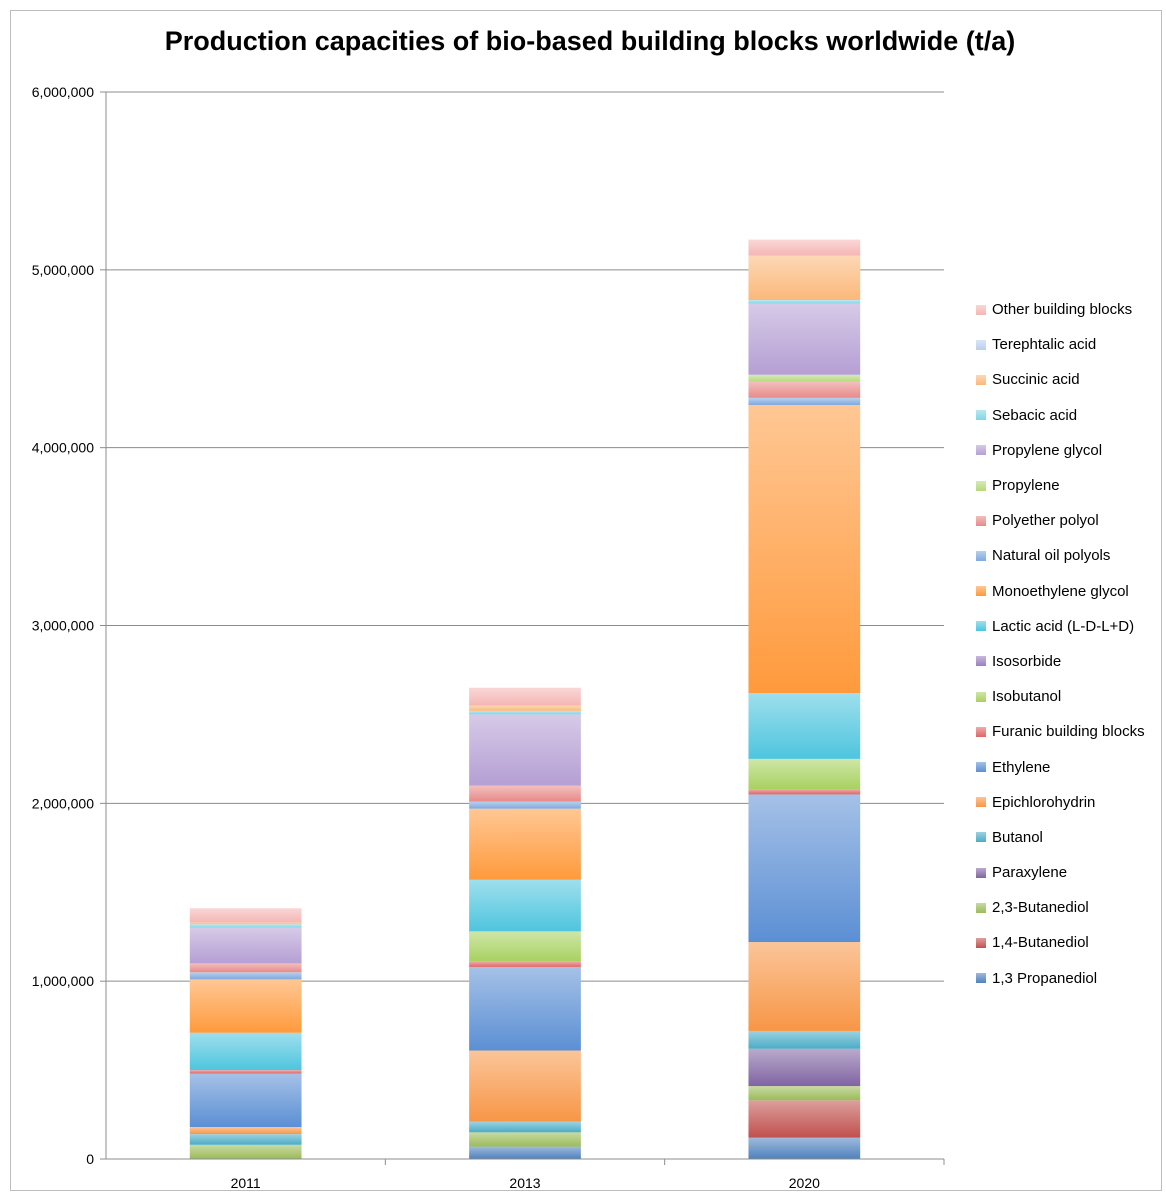 The width and height of the screenshot is (1166, 1195). I want to click on legend-item: 1,3 Propanediol, so click(1071, 978).